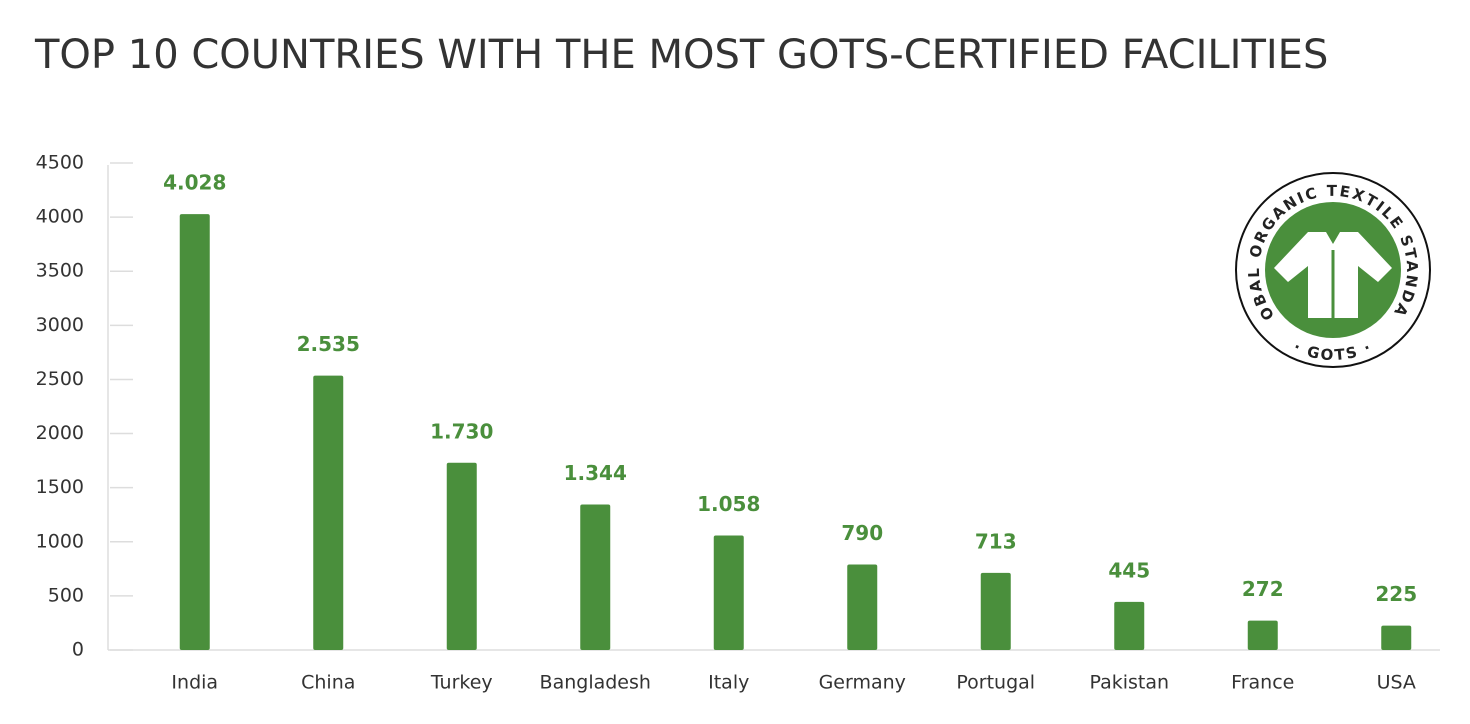 This screenshot has width=1470, height=724. What do you see at coordinates (995, 683) in the screenshot?
I see `x-tick-label: Portugal` at bounding box center [995, 683].